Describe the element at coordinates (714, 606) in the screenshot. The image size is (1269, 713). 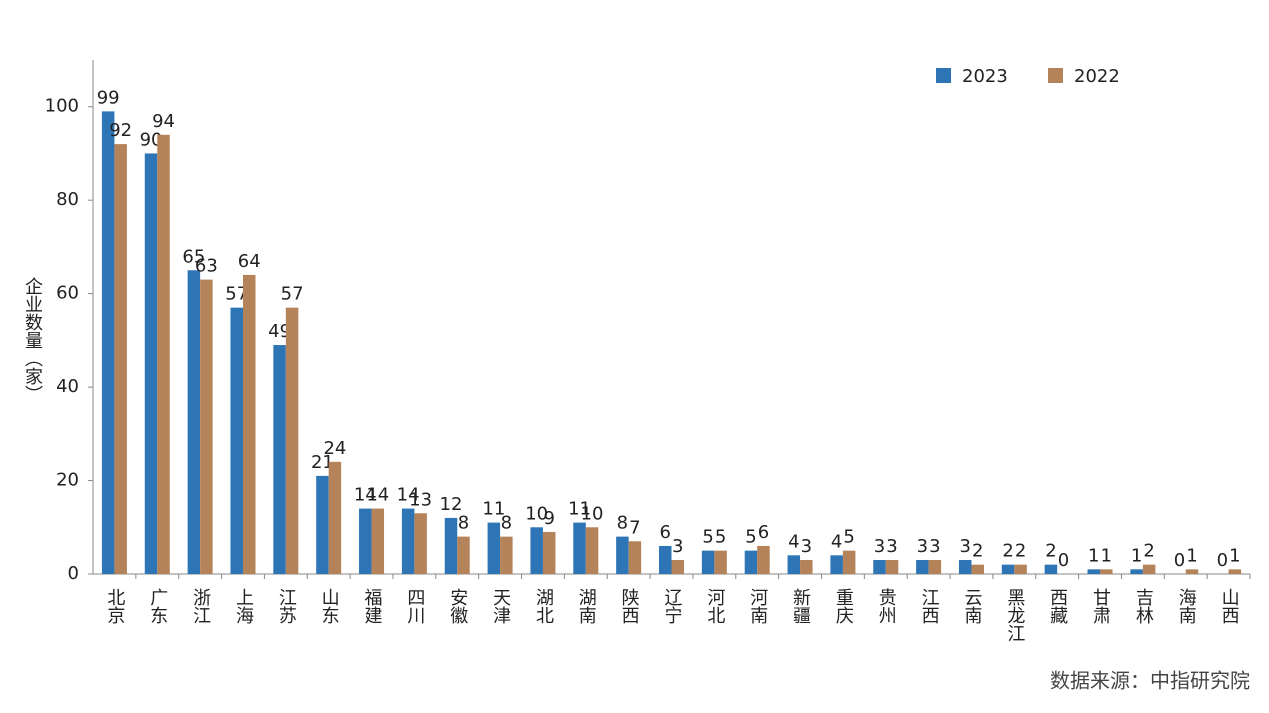
I see `x-tick-label: 河北` at that location.